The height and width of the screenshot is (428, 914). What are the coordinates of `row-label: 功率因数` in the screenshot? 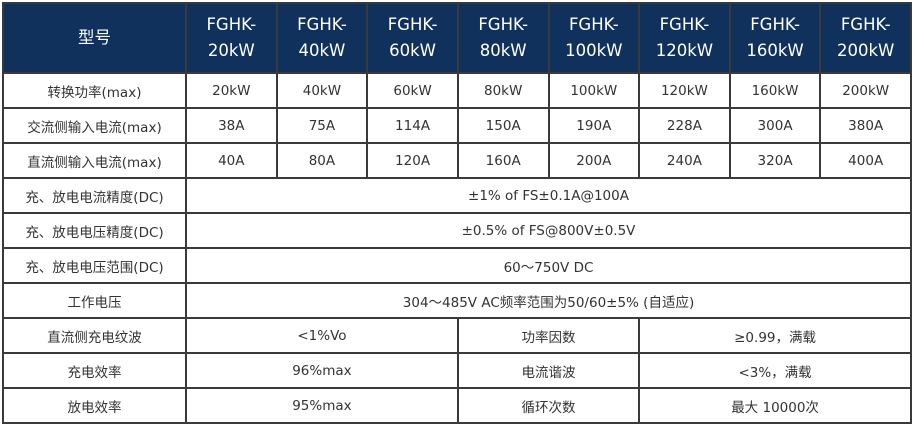 It's located at (548, 335).